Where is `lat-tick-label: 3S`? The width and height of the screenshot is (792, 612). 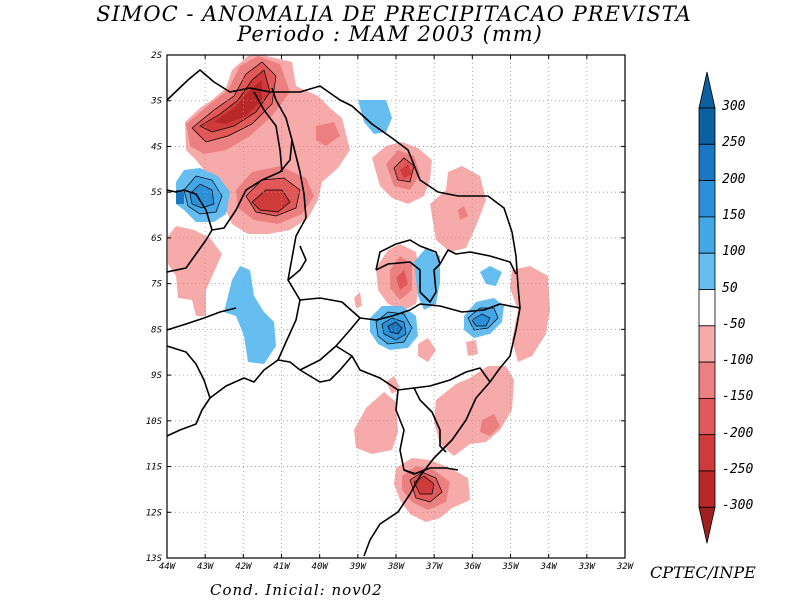 lat-tick-label: 3S is located at coordinates (156, 102).